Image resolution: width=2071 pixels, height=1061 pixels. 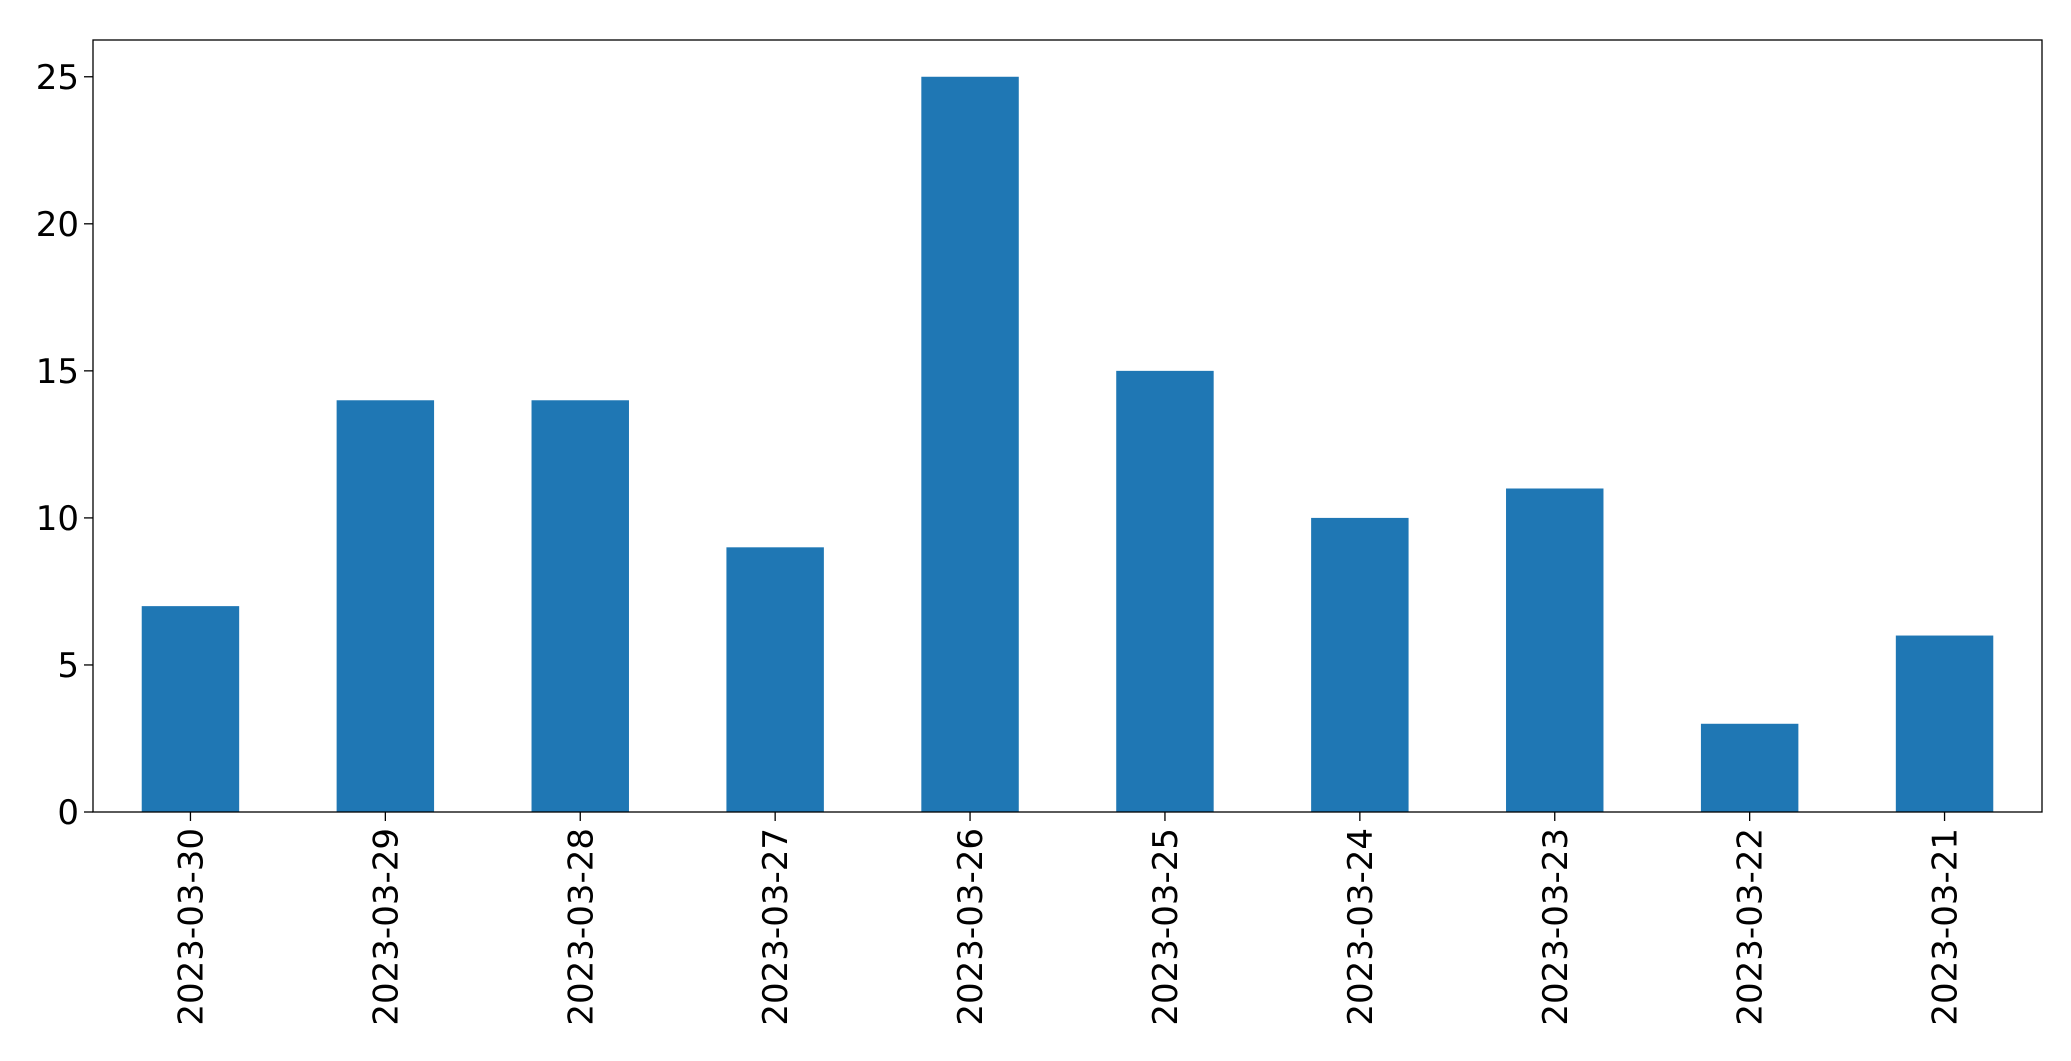 What do you see at coordinates (386, 927) in the screenshot?
I see `x-tick-label: 2023-03-29` at bounding box center [386, 927].